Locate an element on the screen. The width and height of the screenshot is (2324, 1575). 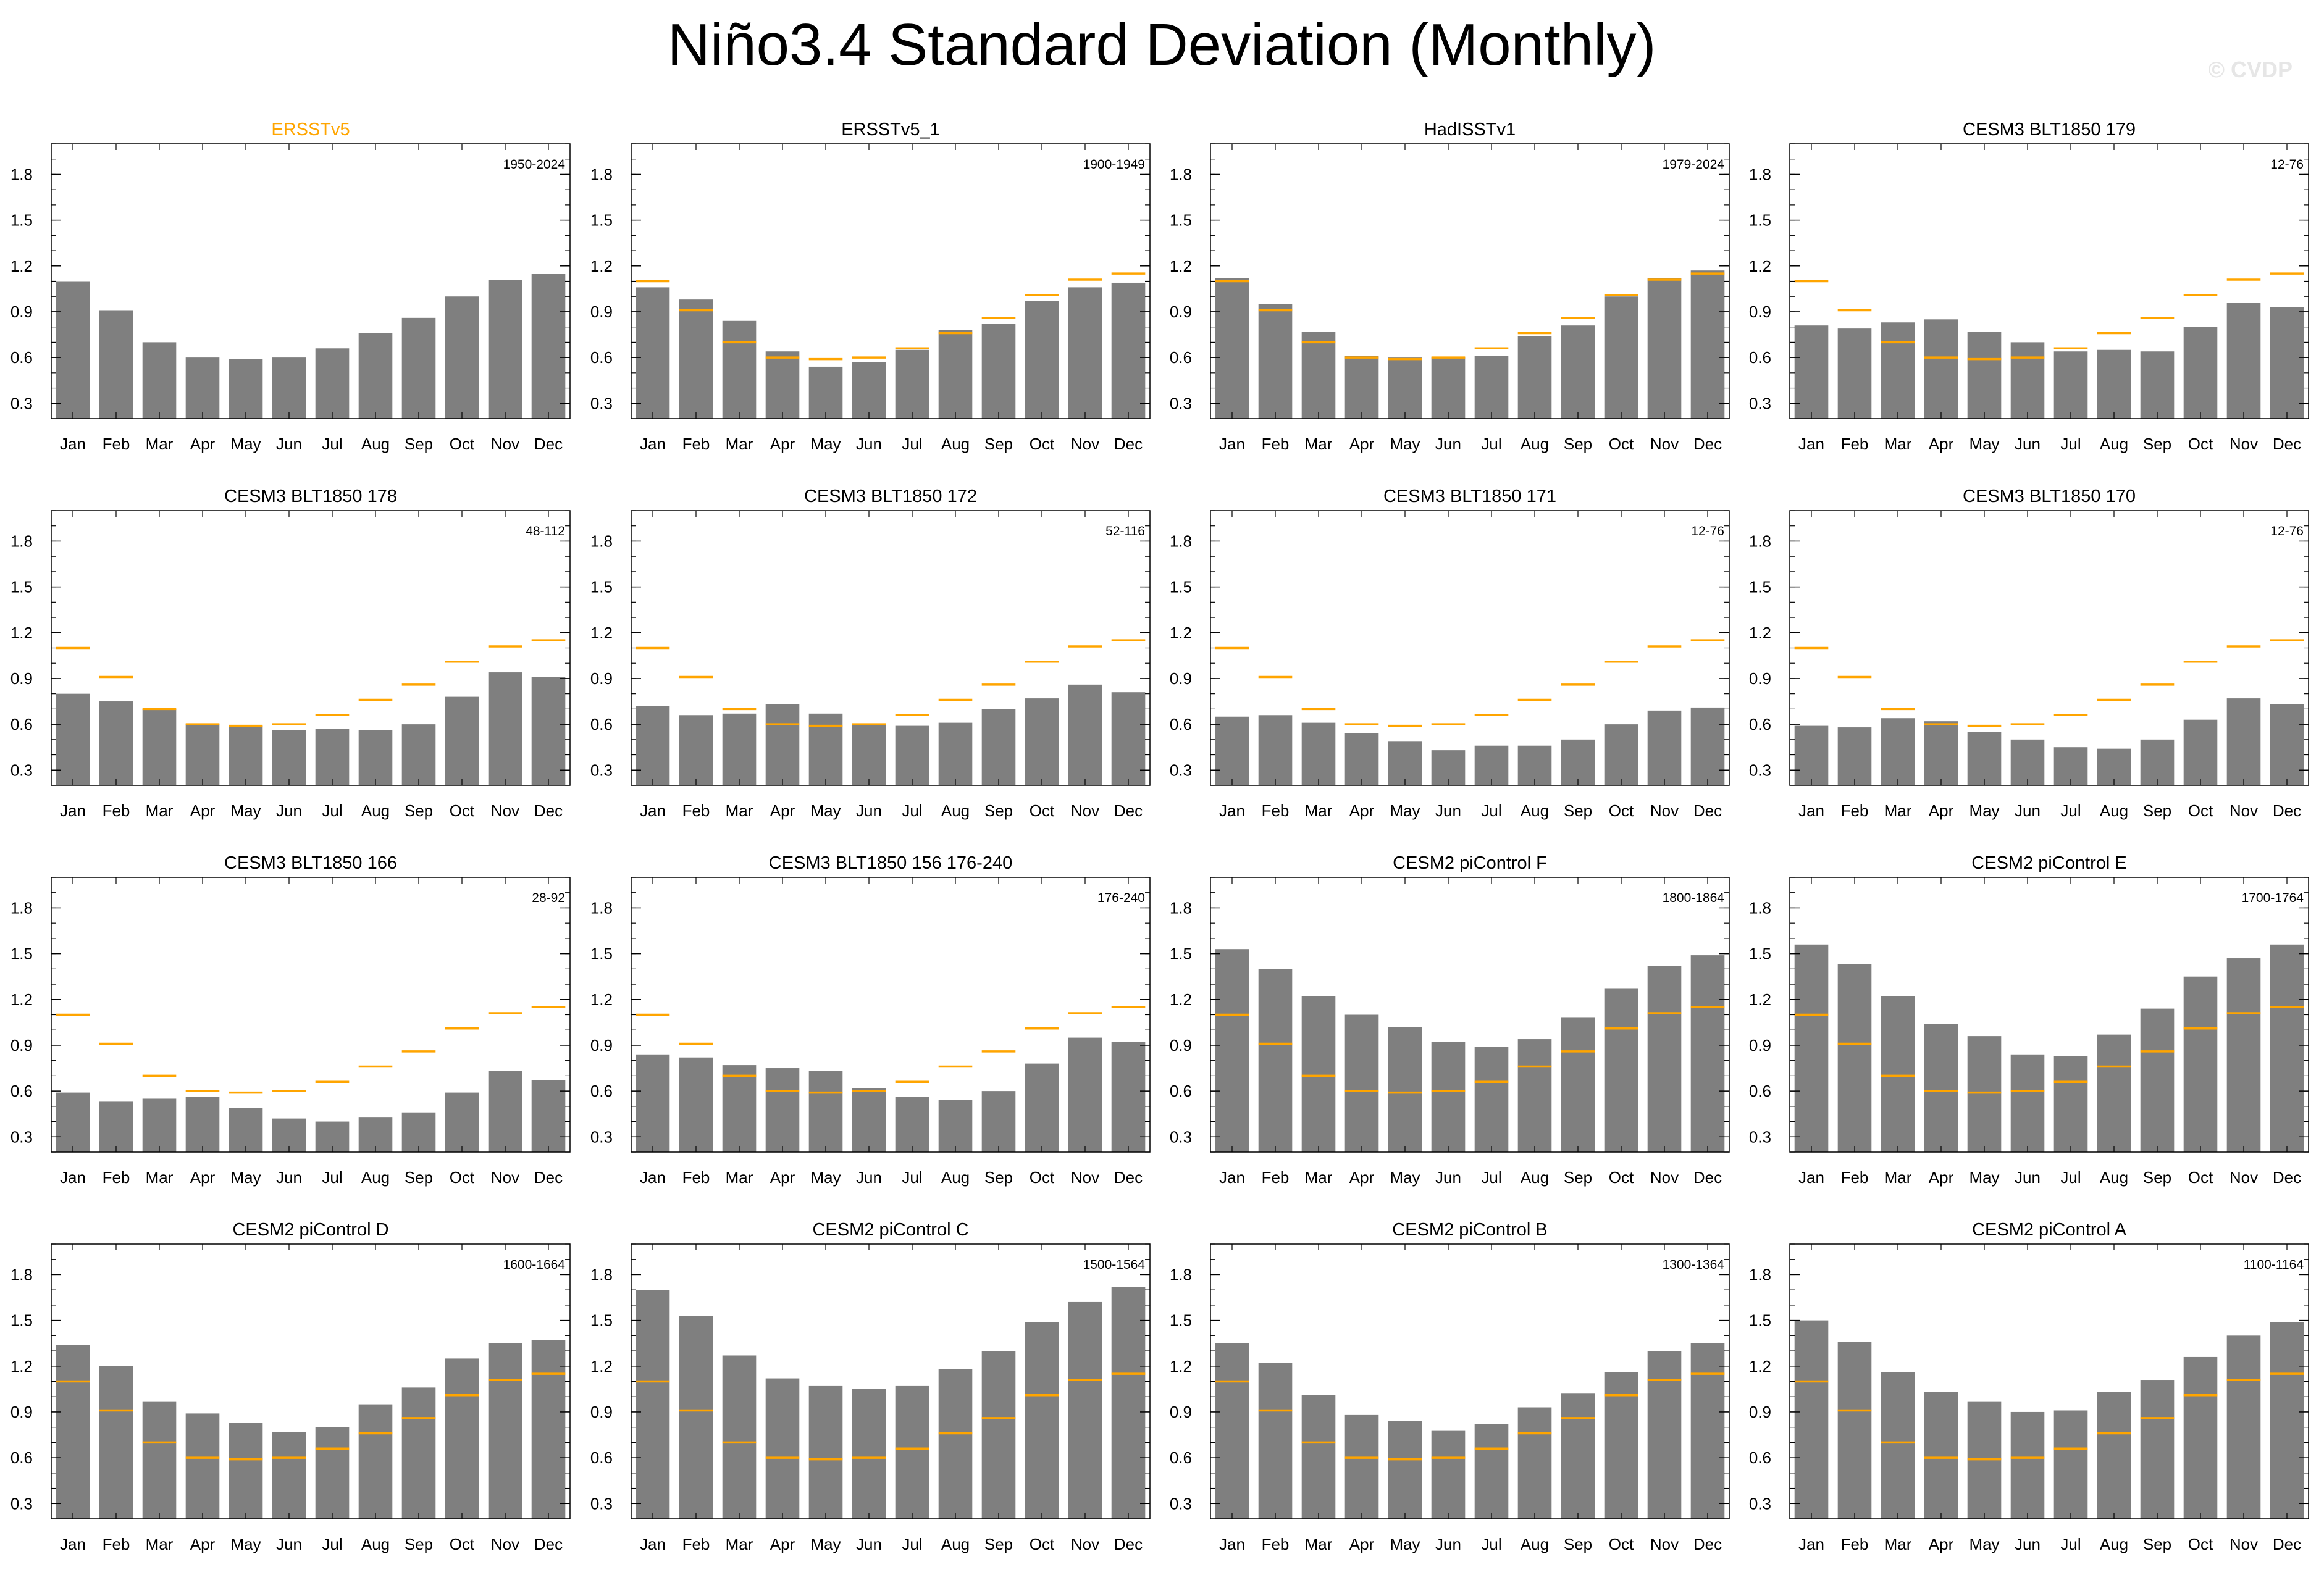
month-label: Mar is located at coordinates (1898, 1544).